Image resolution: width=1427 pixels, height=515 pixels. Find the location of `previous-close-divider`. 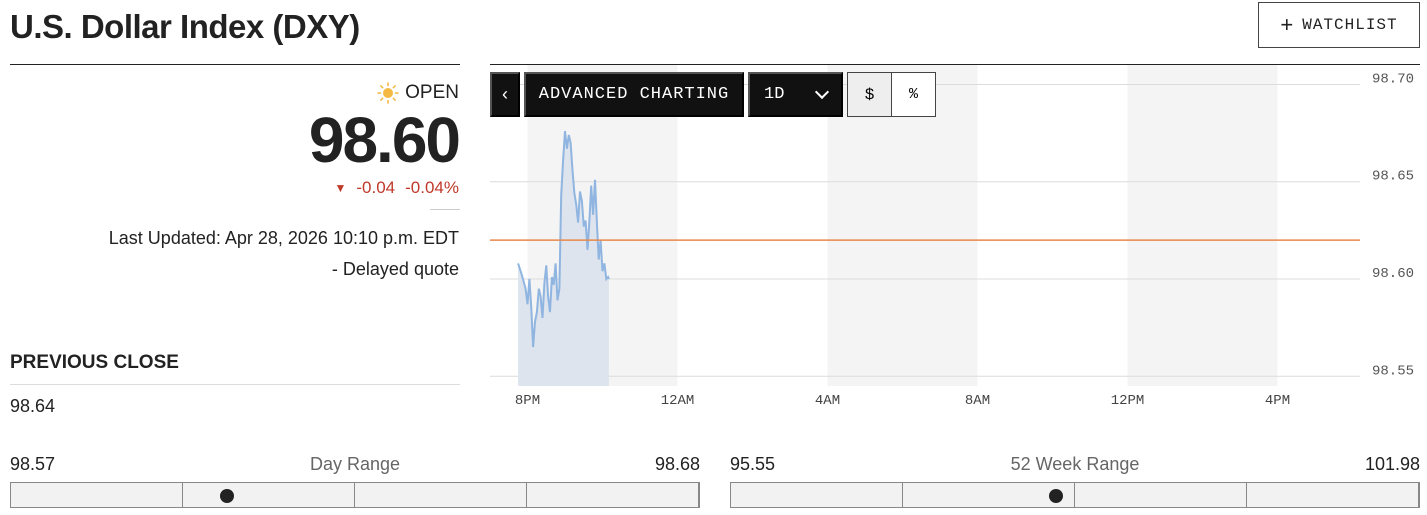

previous-close-divider is located at coordinates (235, 384).